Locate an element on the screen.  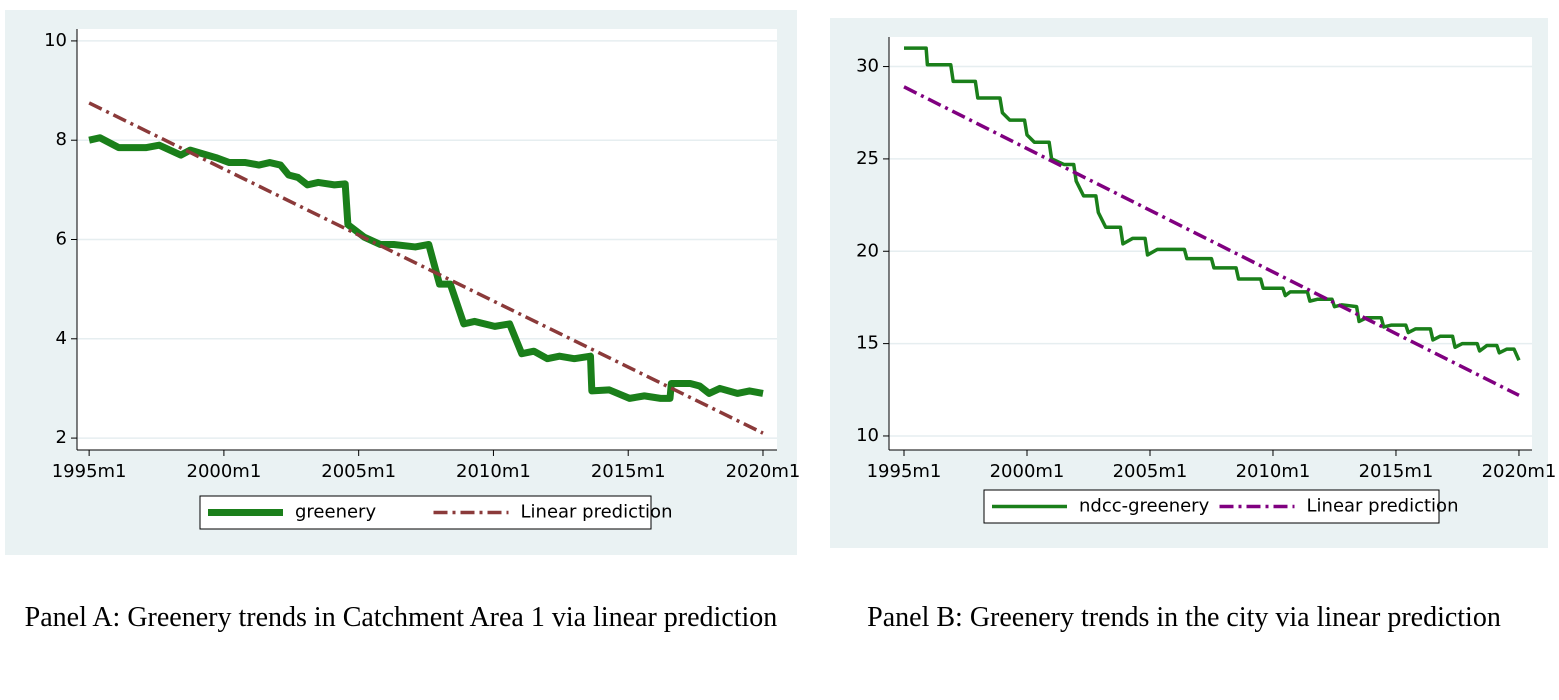
y-tick-label: 25 is located at coordinates (867, 158).